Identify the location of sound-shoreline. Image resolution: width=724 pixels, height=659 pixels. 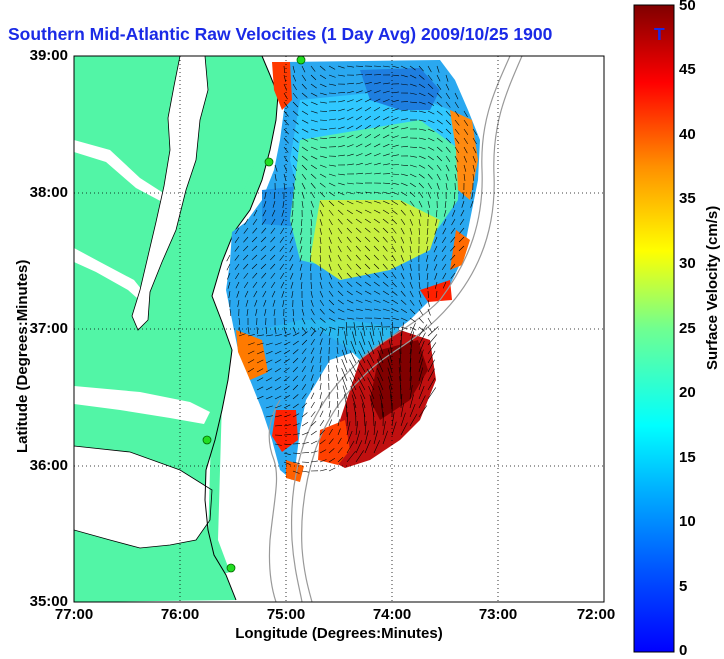
(143, 497).